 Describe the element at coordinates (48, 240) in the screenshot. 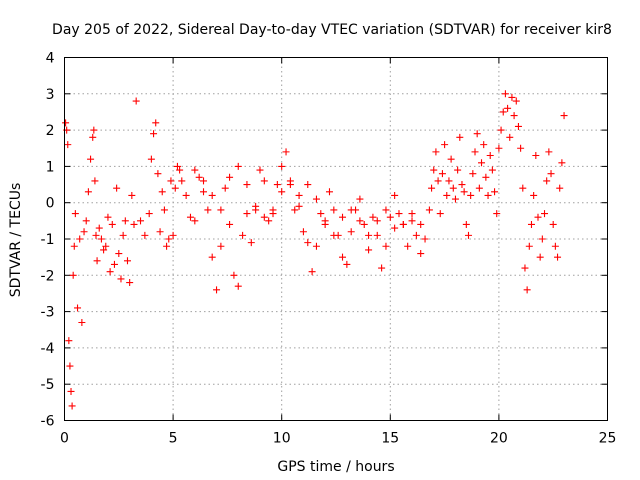

I see `y-tick-label: -1` at that location.